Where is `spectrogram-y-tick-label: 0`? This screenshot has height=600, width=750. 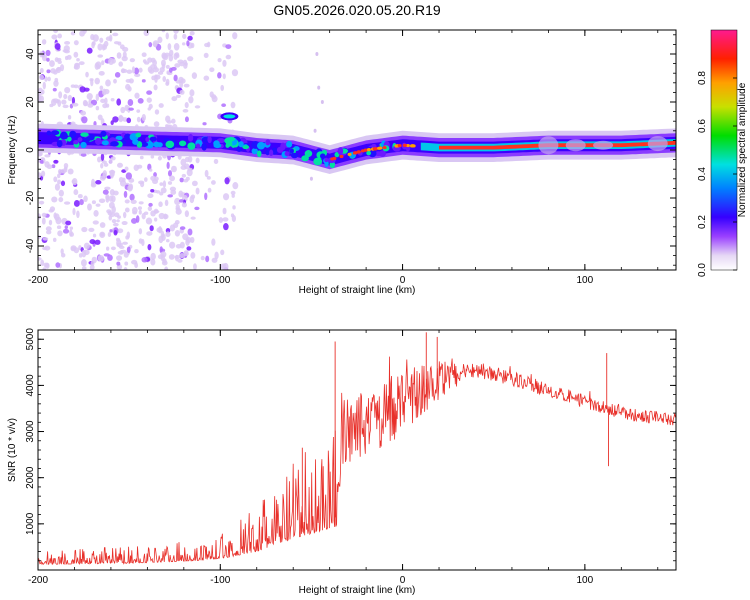
spectrogram-y-tick-label: 0 is located at coordinates (30, 150).